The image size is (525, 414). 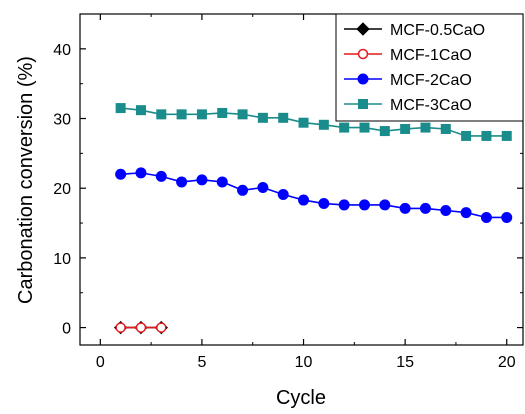 I want to click on legend-item: MCF-2CaO, so click(x=408, y=80).